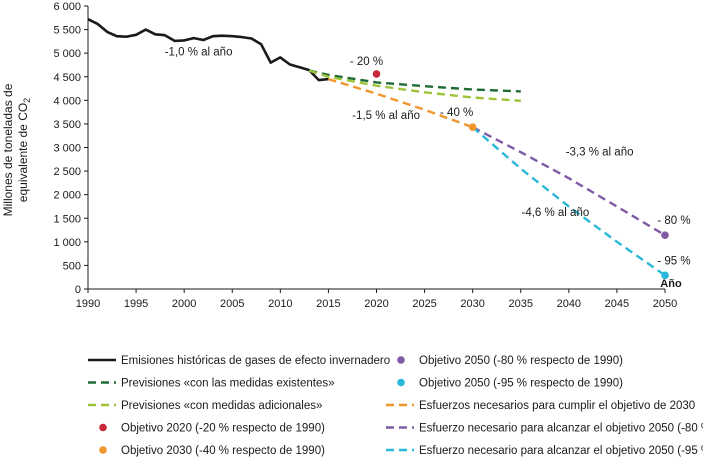  What do you see at coordinates (376, 304) in the screenshot?
I see `x-tick-label: 2020` at bounding box center [376, 304].